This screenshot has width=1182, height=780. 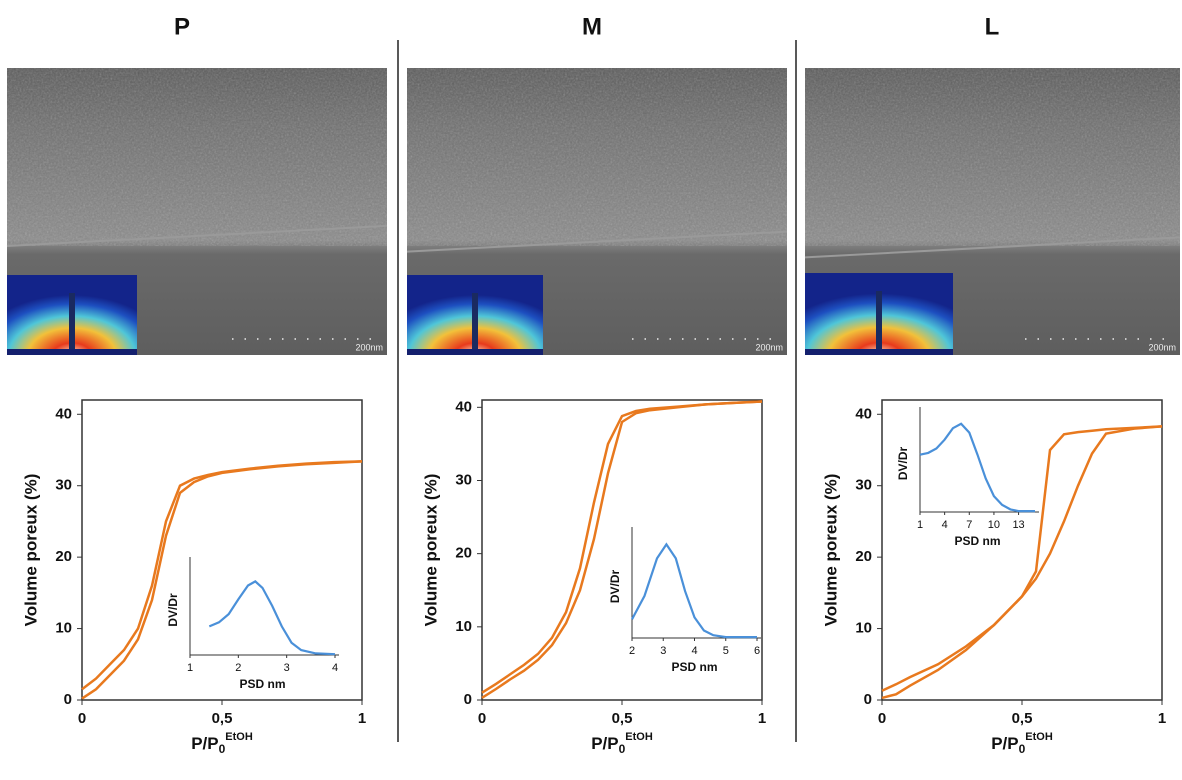 What do you see at coordinates (726, 651) in the screenshot?
I see `inset-x-tick-label: 5` at bounding box center [726, 651].